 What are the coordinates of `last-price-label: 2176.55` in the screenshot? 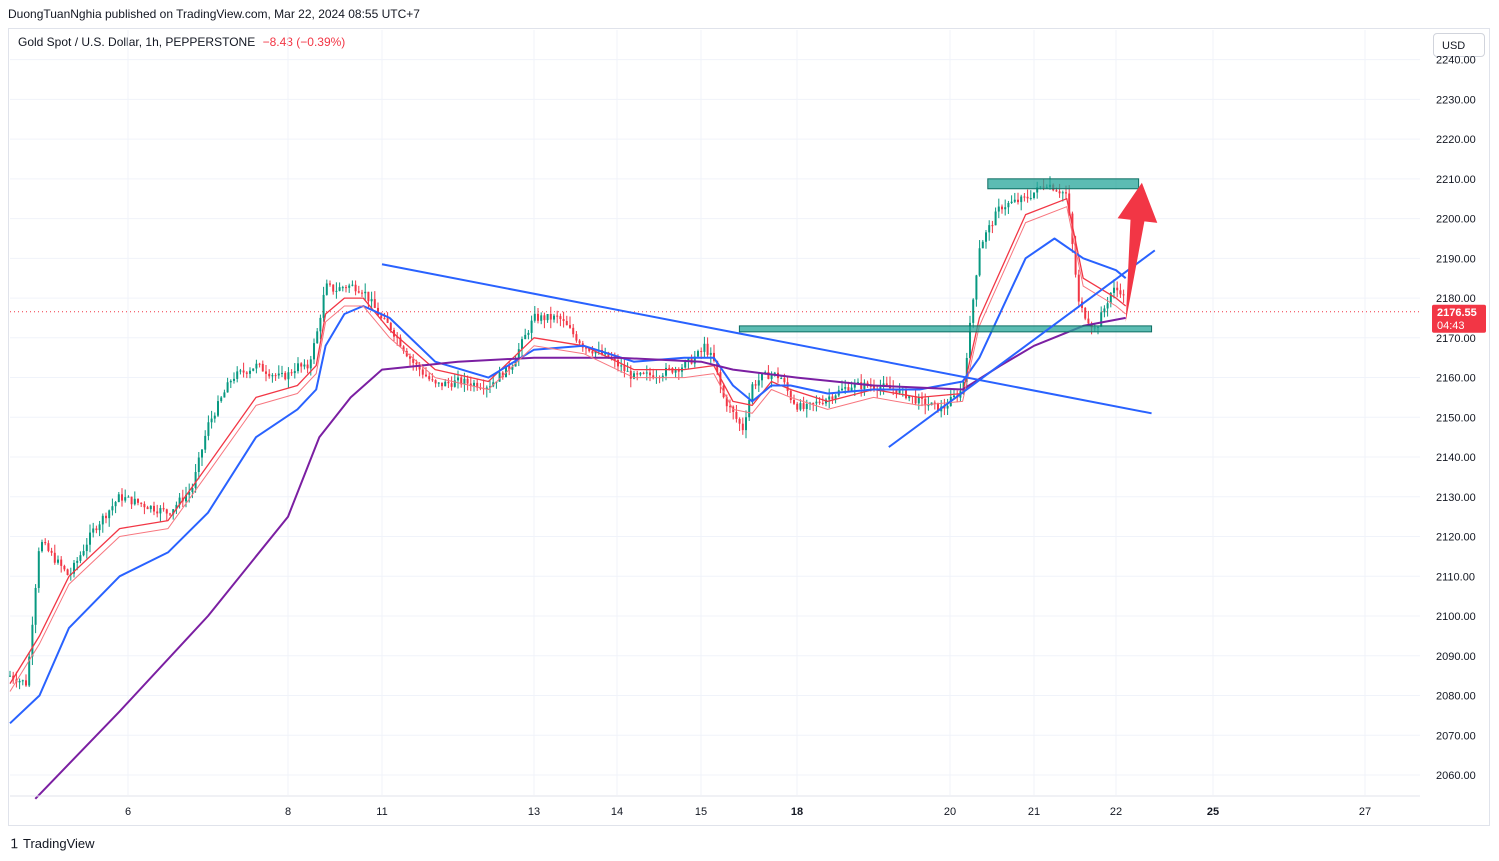 It's located at (1457, 313).